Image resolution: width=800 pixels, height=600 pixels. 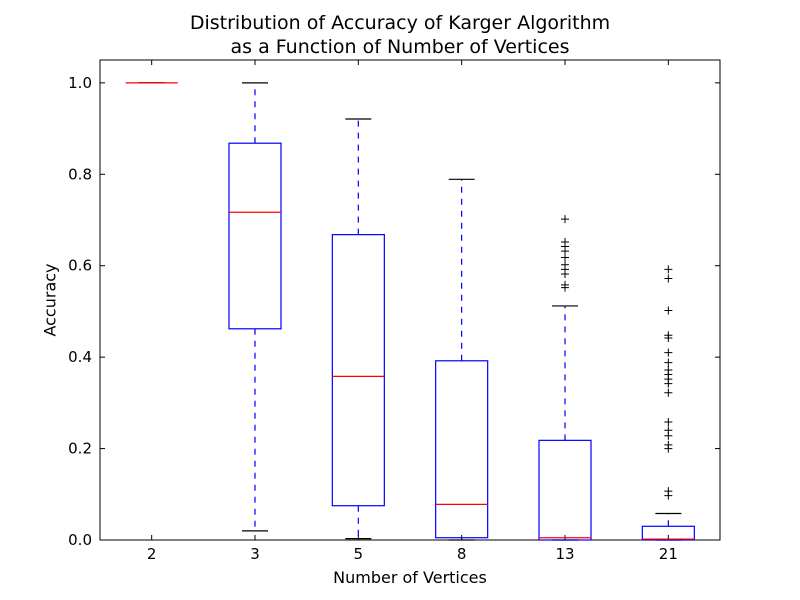 I want to click on y-tick-label: 0.6, so click(x=80, y=266).